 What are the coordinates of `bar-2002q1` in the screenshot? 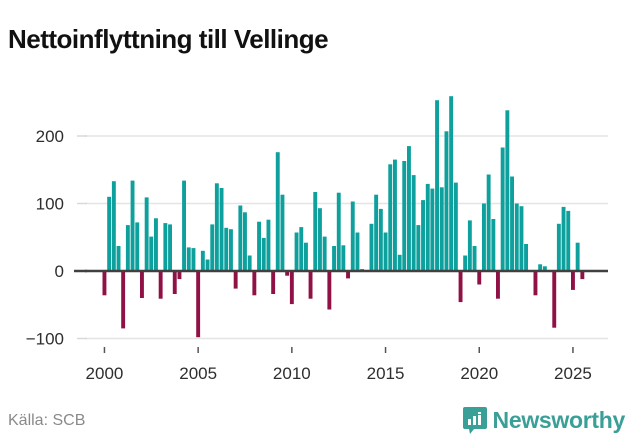 It's located at (142, 284).